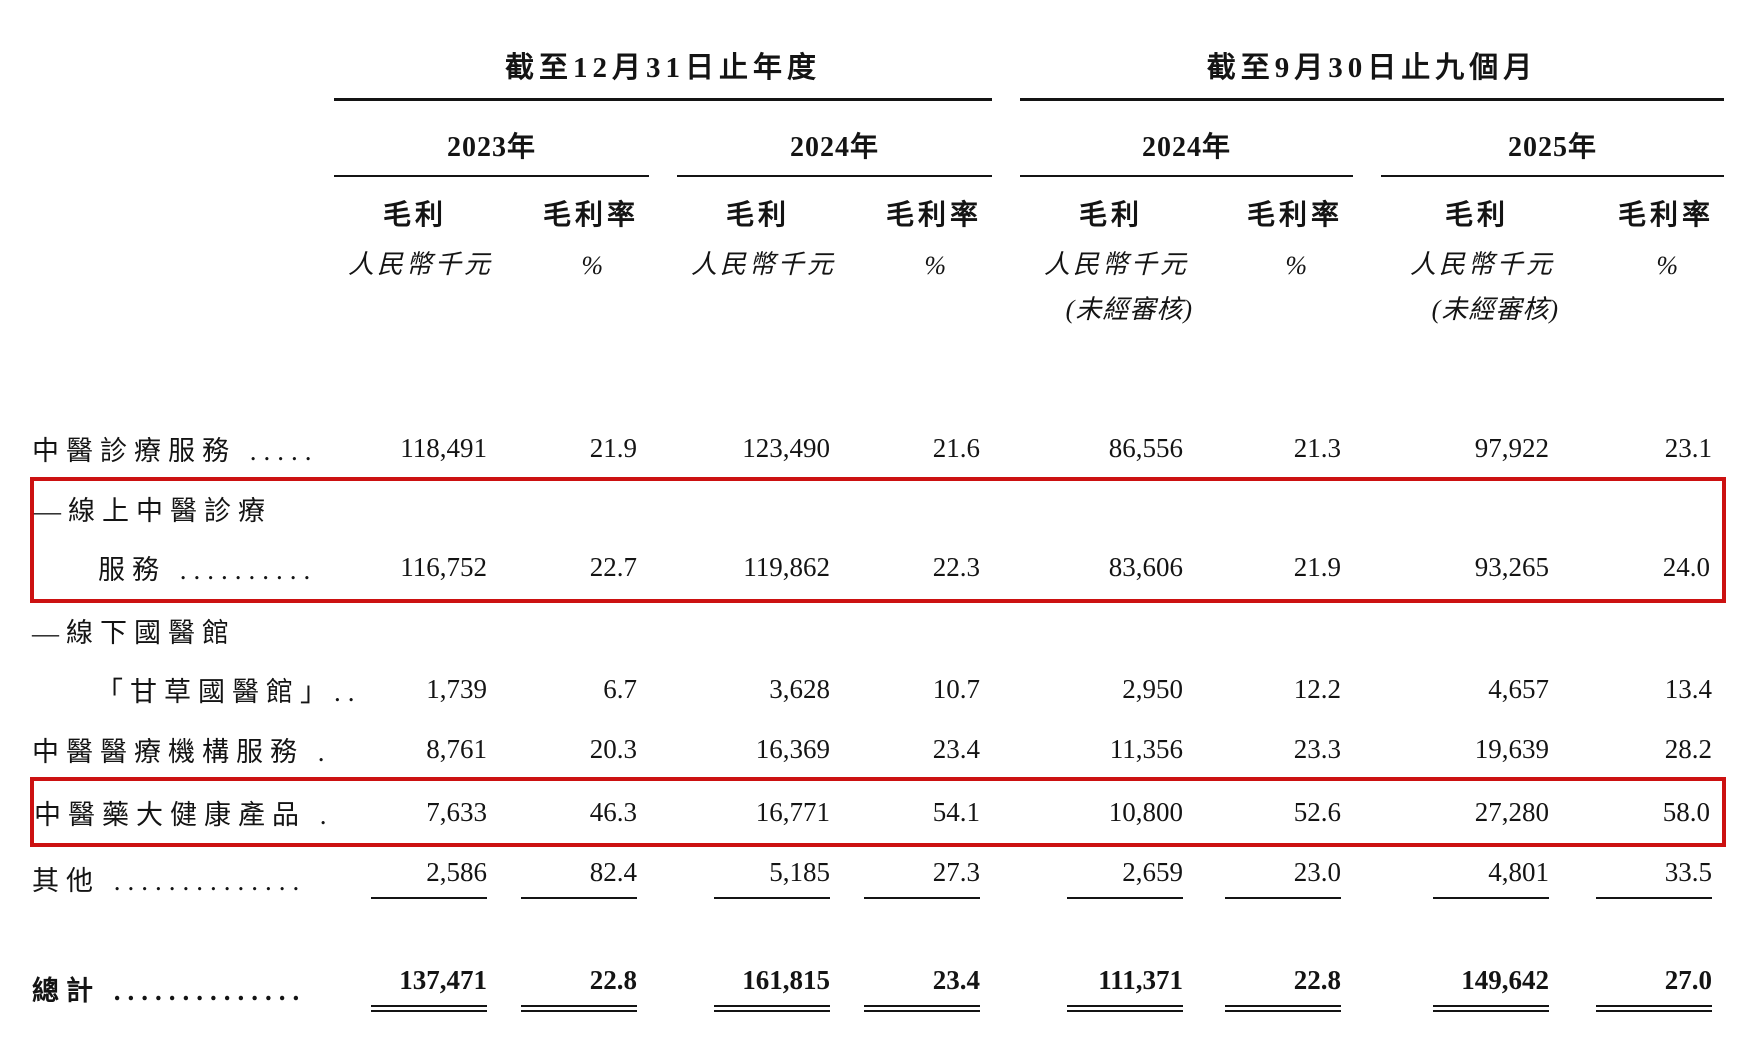 This screenshot has width=1759, height=1048. What do you see at coordinates (456, 748) in the screenshot?
I see `value-cell: 8,761` at bounding box center [456, 748].